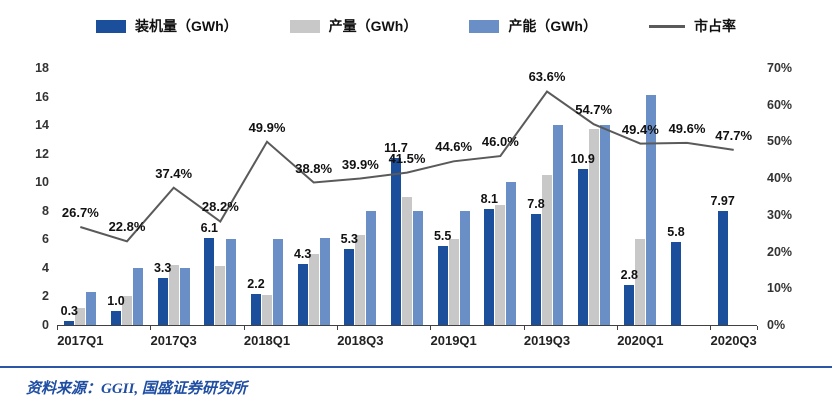 This screenshot has height=408, width=832. What do you see at coordinates (186, 26) in the screenshot?
I see `legend-label-installed: 装机量（GWh）` at bounding box center [186, 26].